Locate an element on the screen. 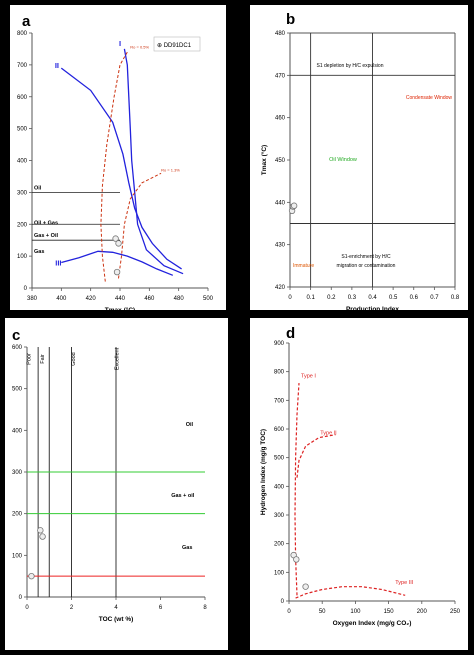 This screenshot has width=474, height=655. x-tick-label: 380 is located at coordinates (32, 299).